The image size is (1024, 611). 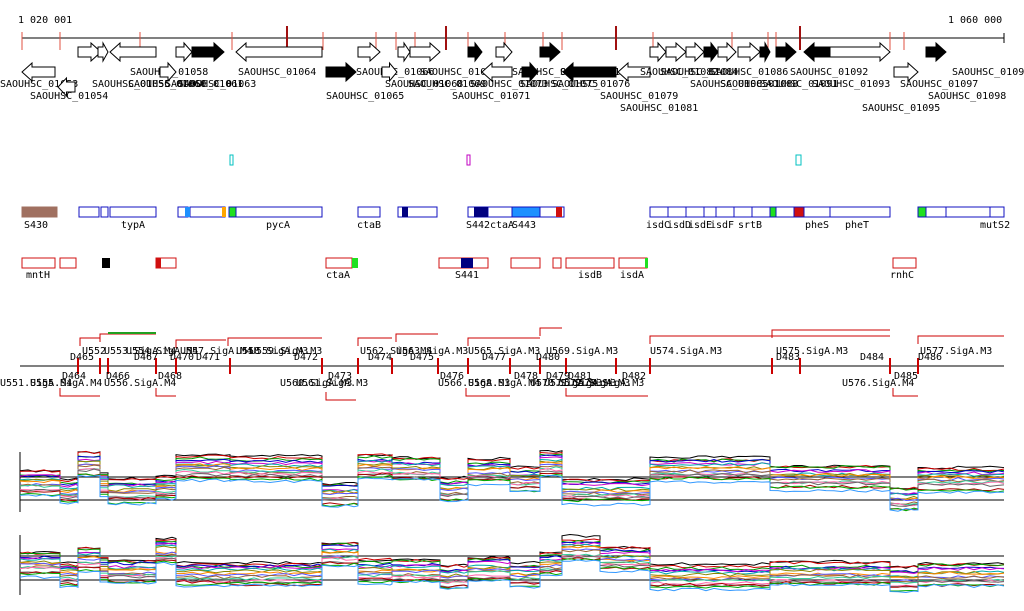 I want to click on promoter-label: D473, so click(x=340, y=376).